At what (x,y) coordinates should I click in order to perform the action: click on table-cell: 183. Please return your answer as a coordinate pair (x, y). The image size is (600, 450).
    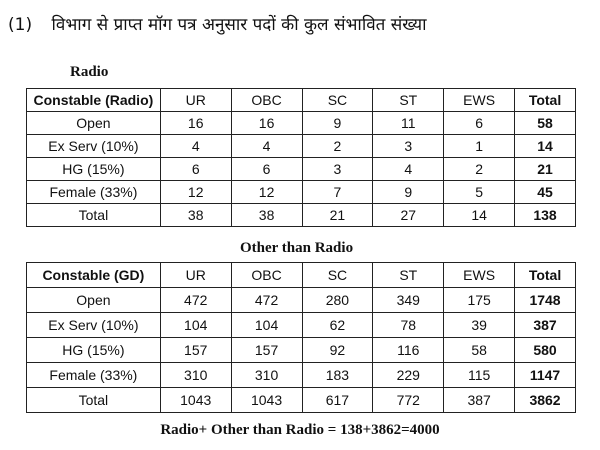
    Looking at the image, I should click on (337, 375).